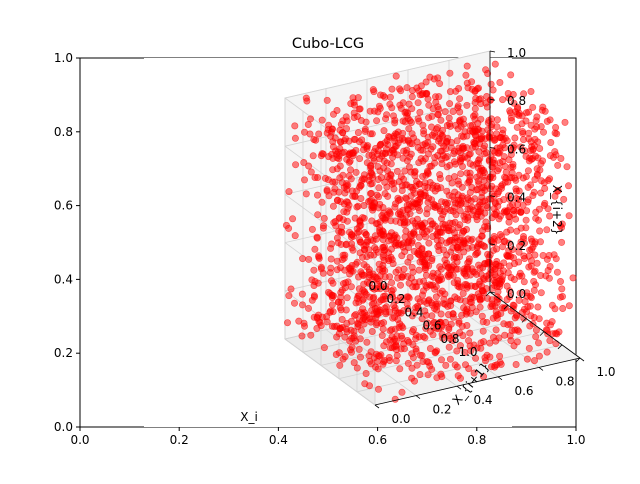 The height and width of the screenshot is (484, 640). I want to click on x3d-tick-label: 0.0, so click(377, 286).